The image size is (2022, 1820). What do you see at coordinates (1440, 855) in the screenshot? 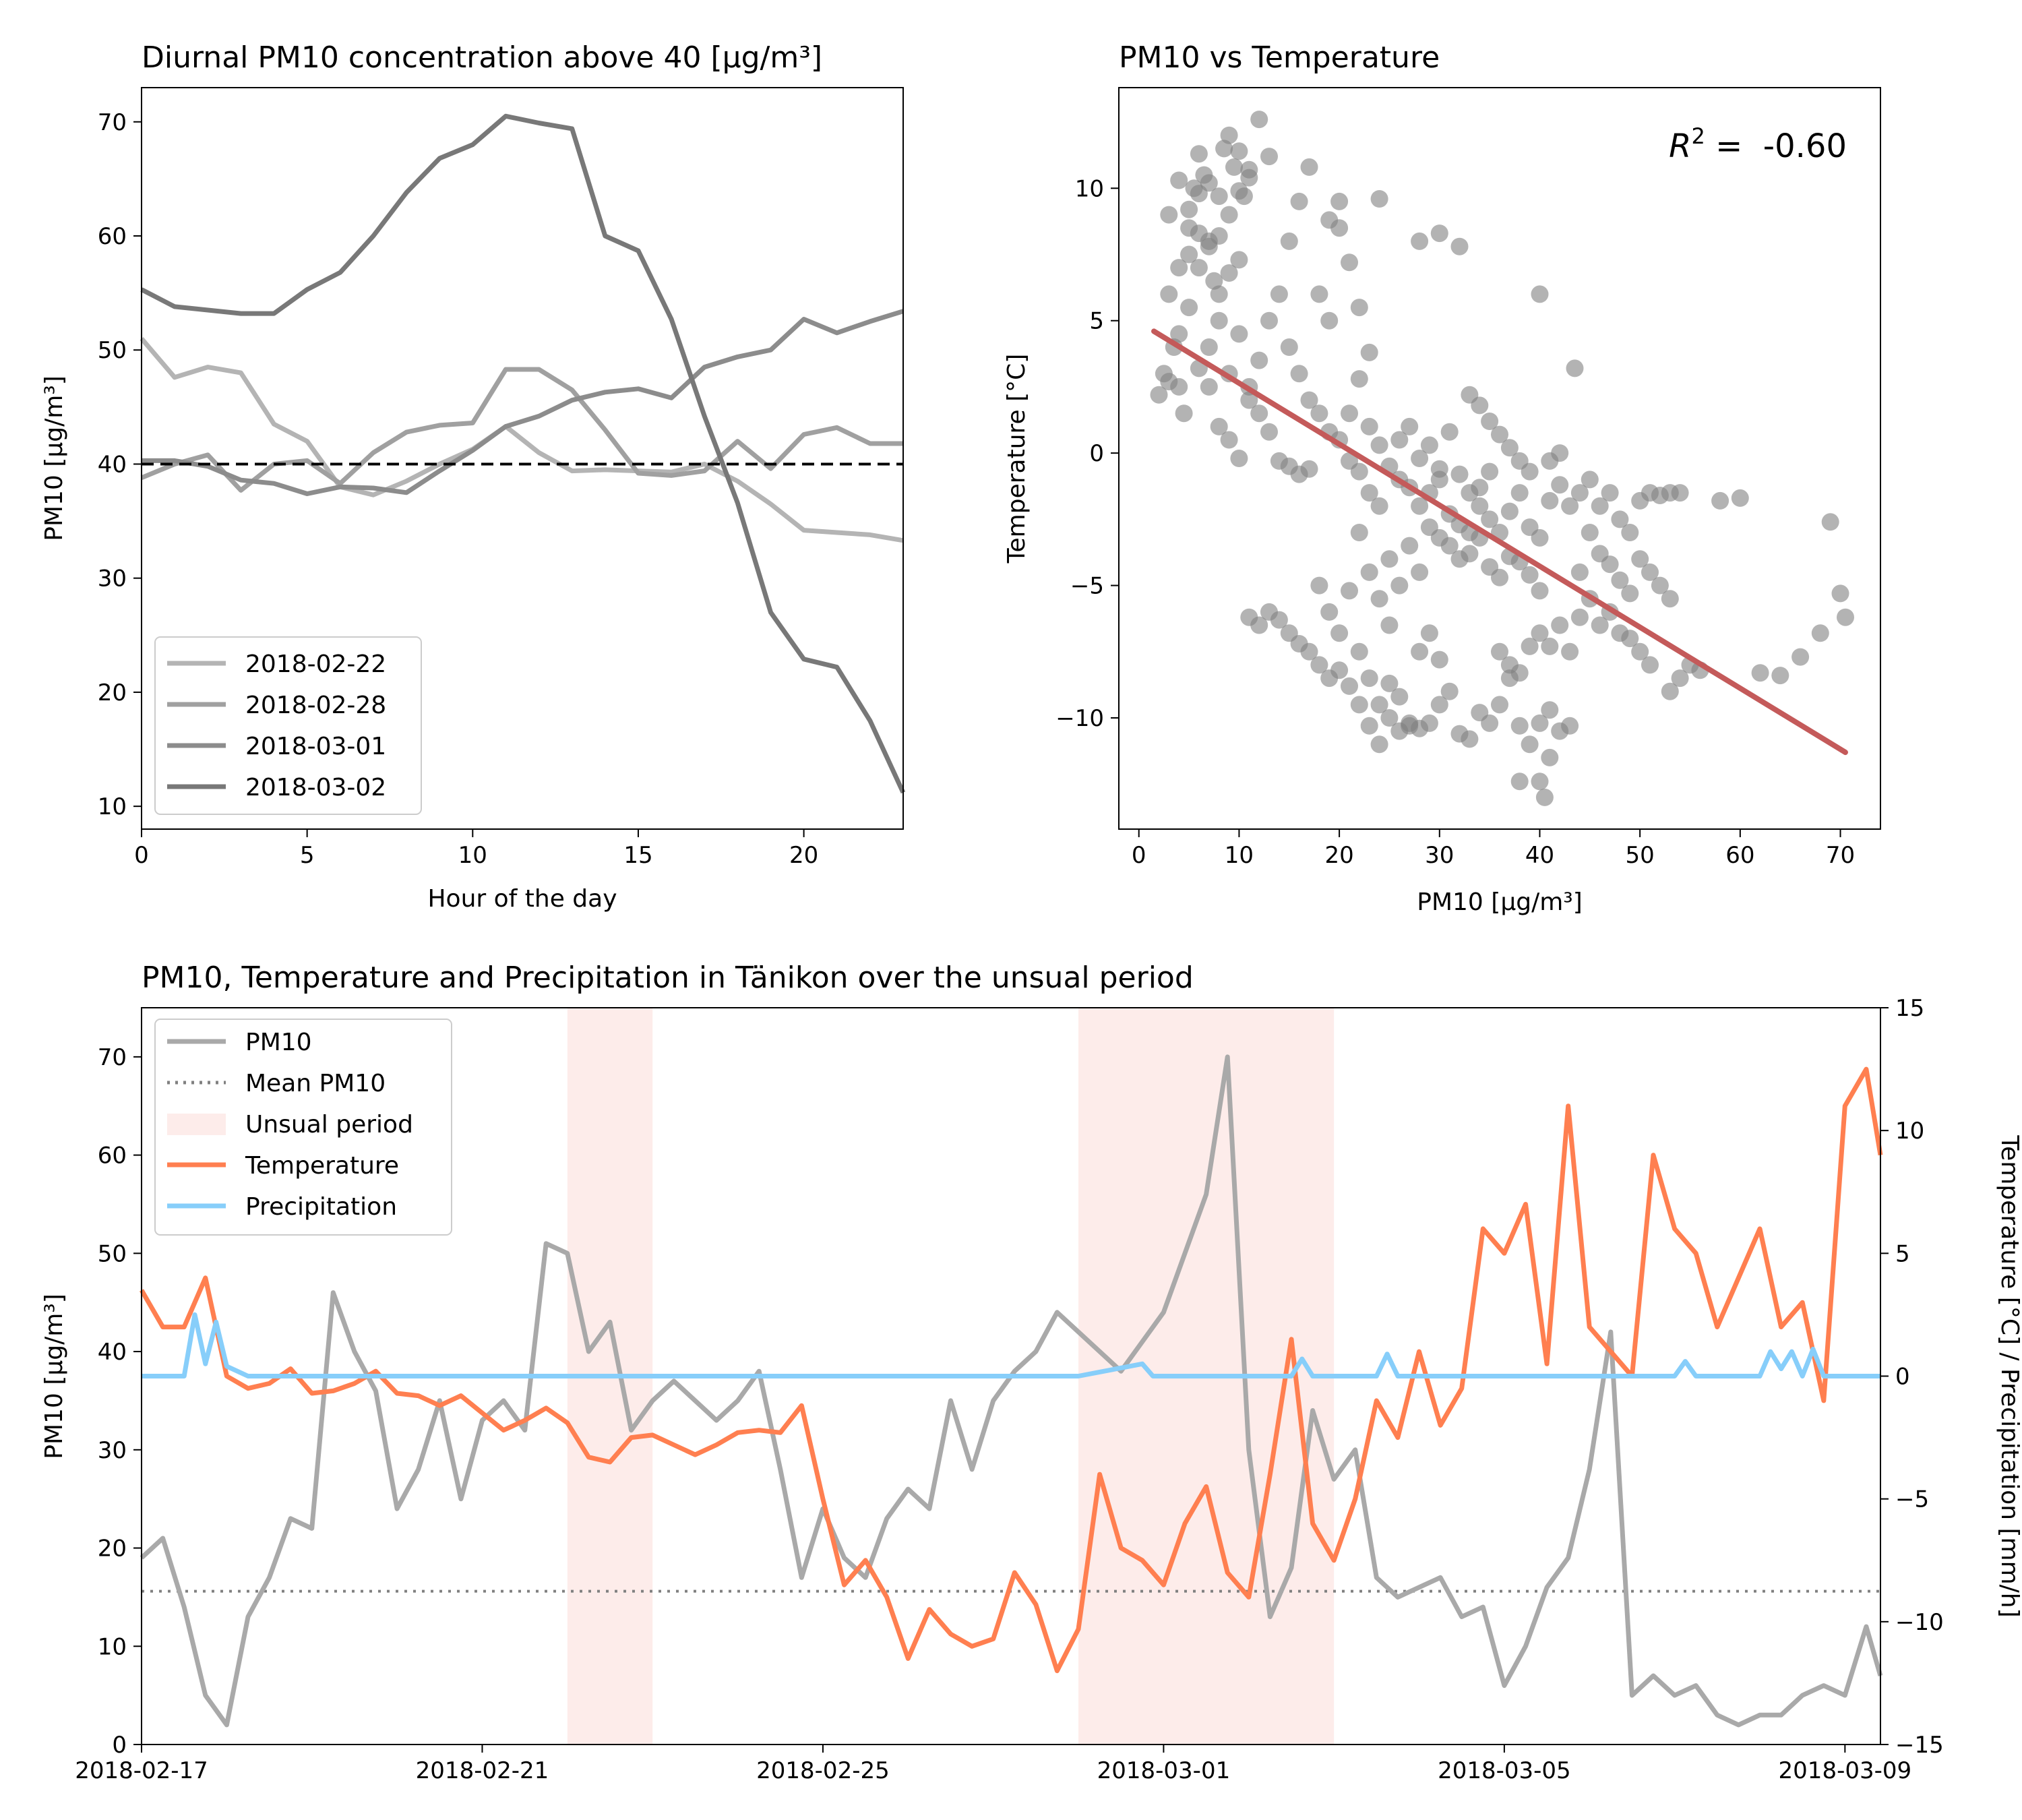
I see `scatter-x-tick-label-30: 30` at bounding box center [1440, 855].